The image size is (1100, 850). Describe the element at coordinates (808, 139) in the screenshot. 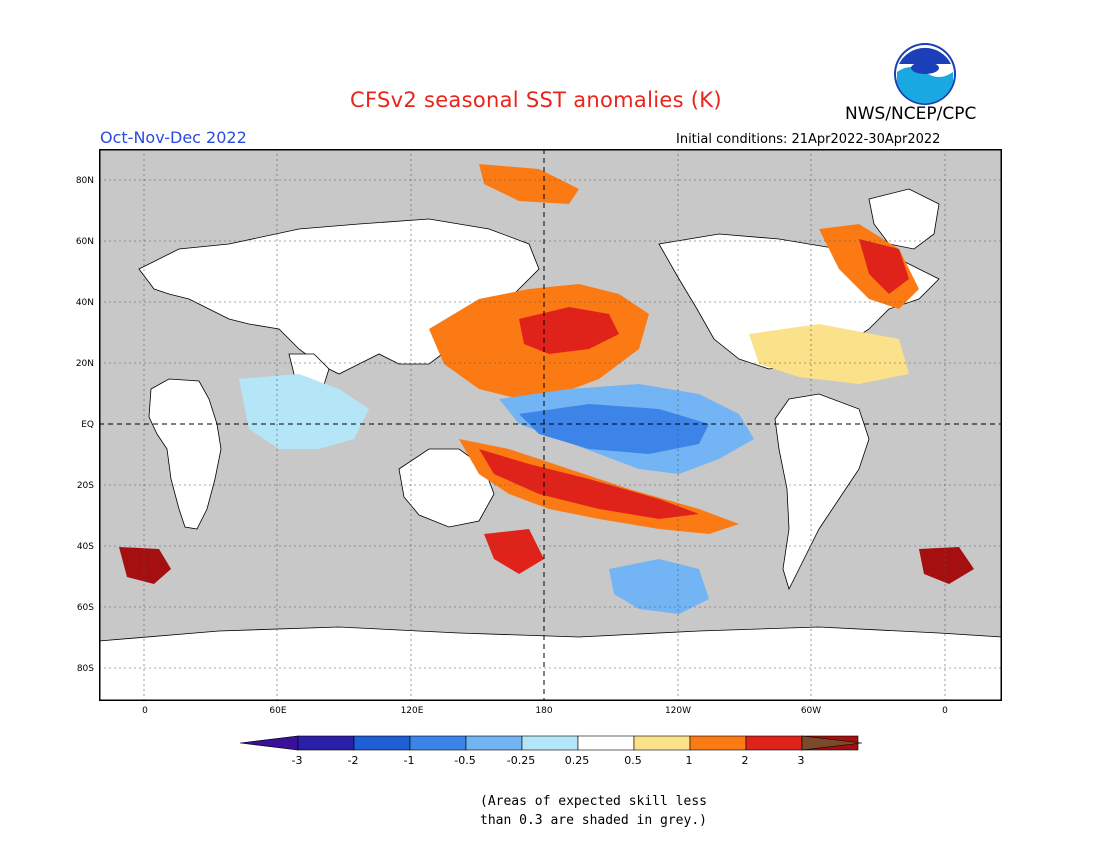

I see `initial-conditions-label: Initial conditions: 21Apr2022-30Apr2022` at that location.